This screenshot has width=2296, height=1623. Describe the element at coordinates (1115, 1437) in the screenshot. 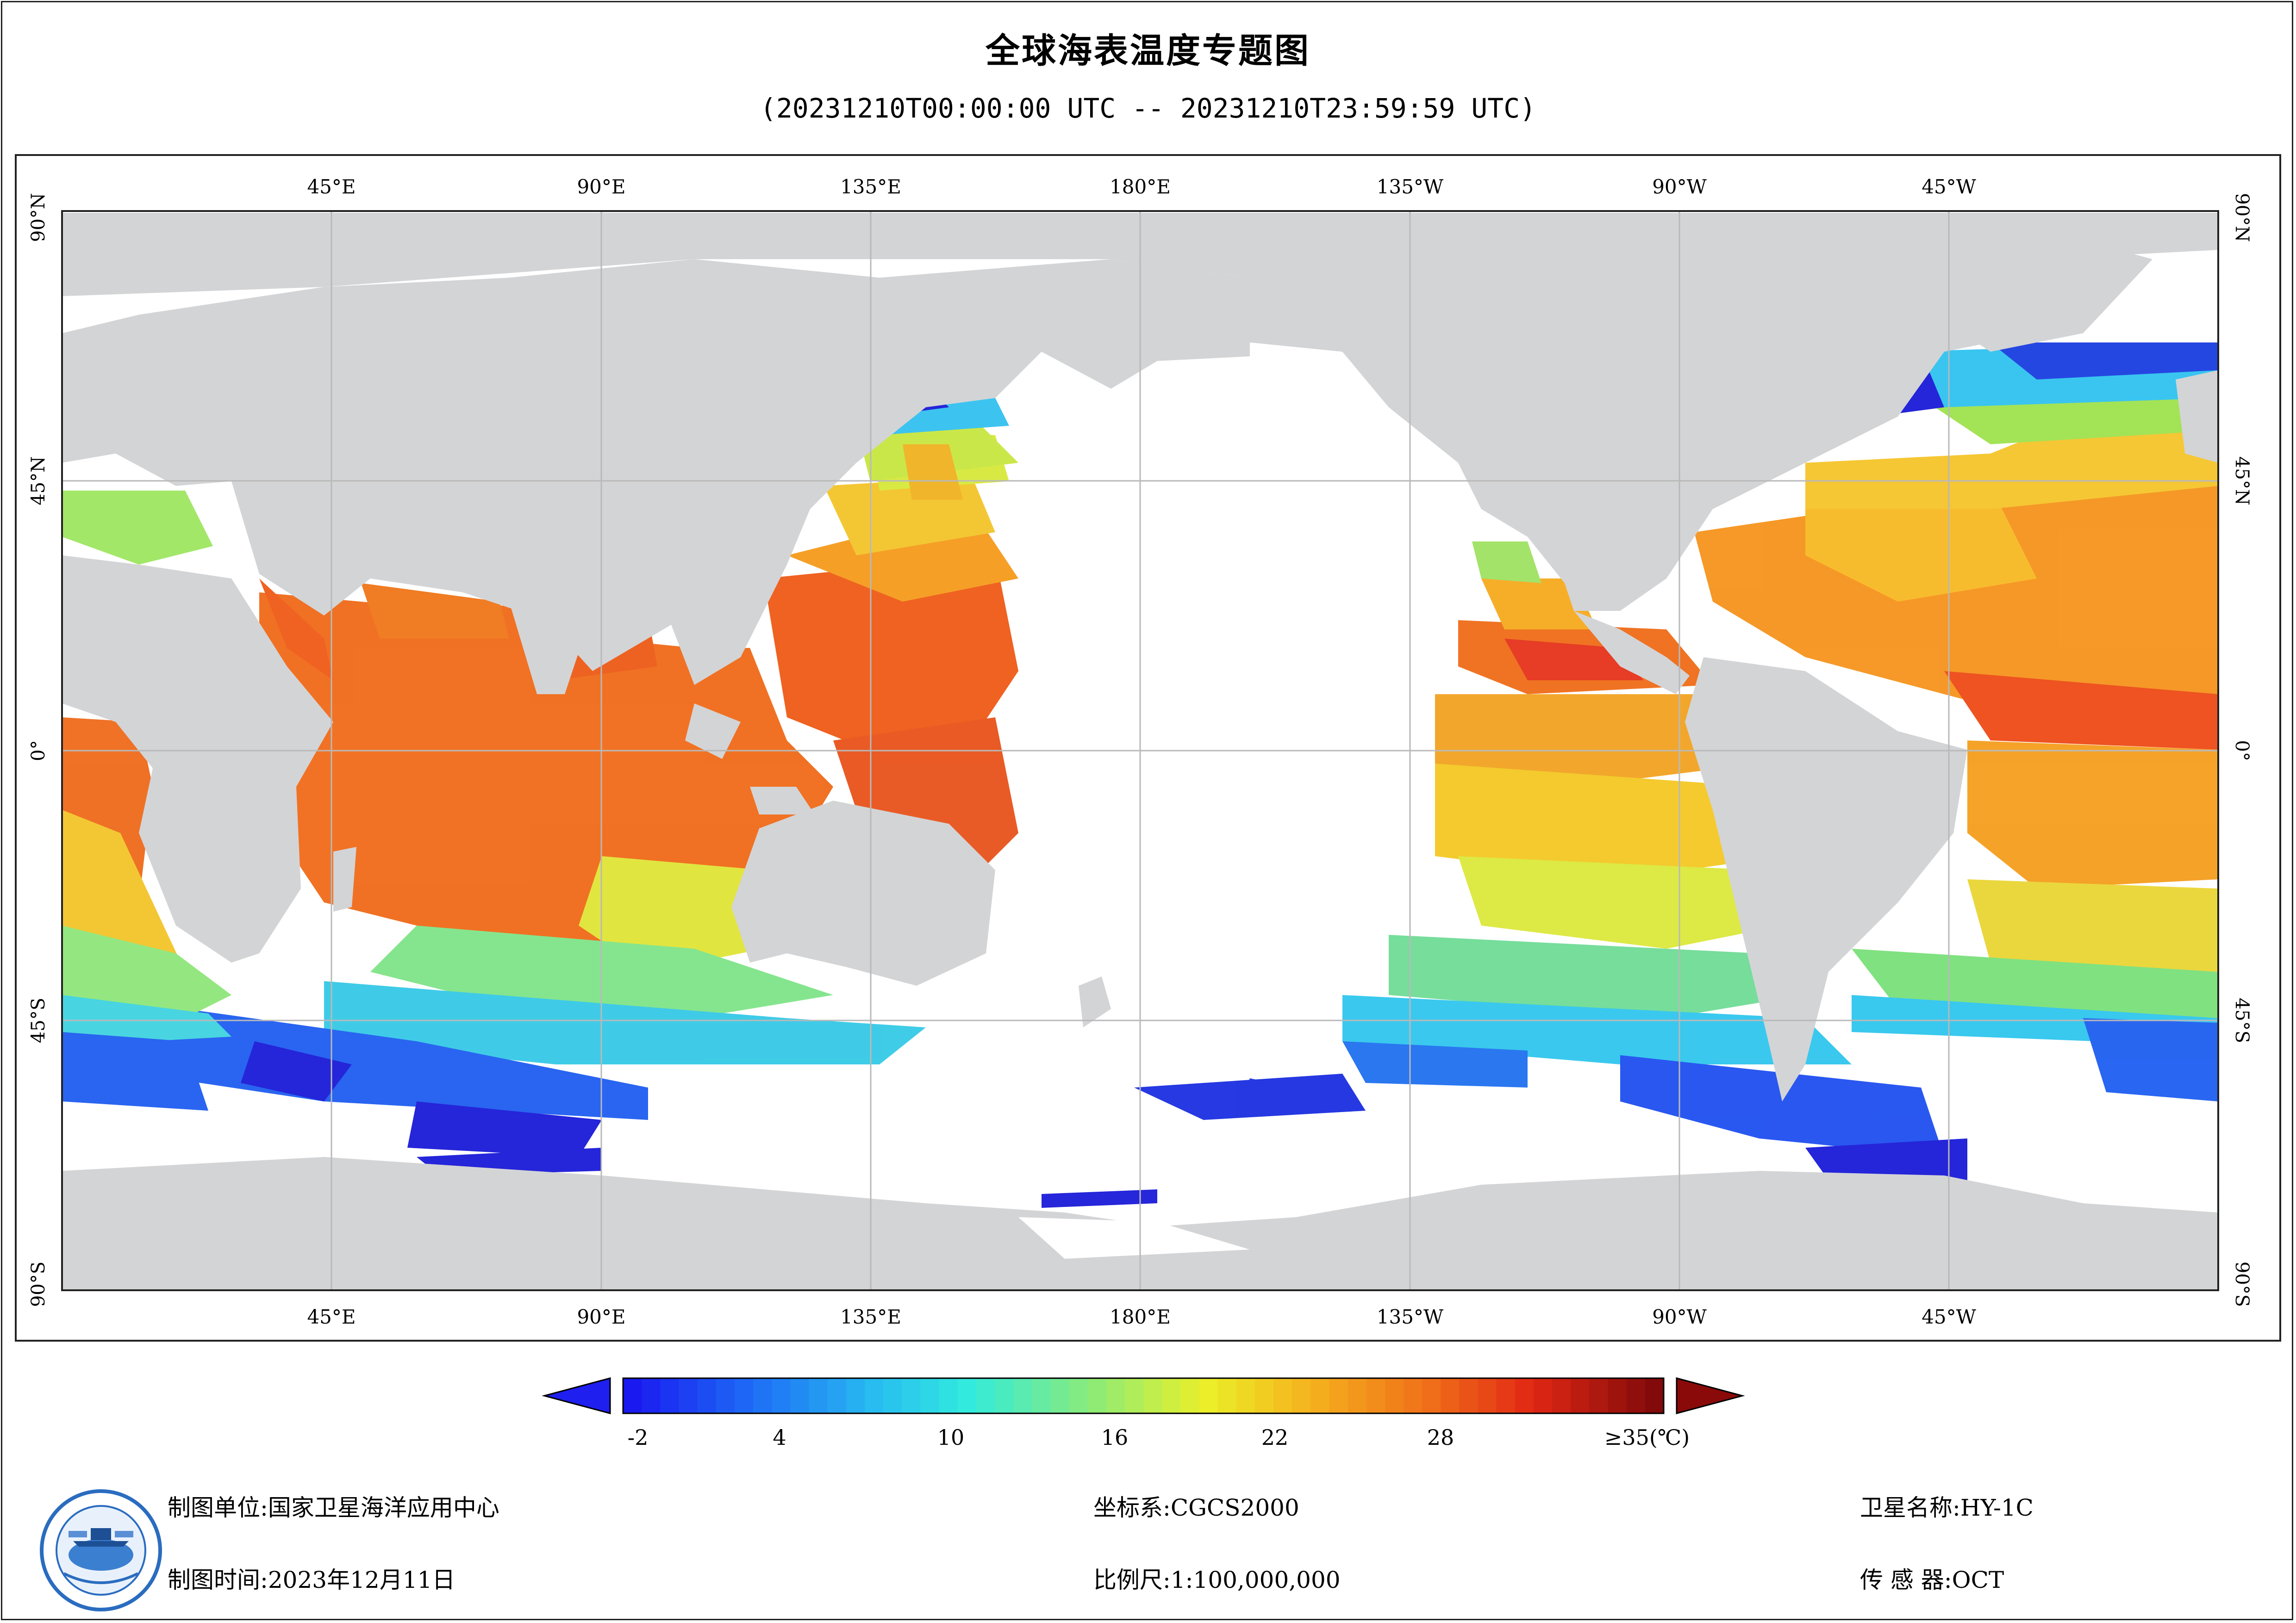

I see `colorbar-tick-label: 16` at that location.